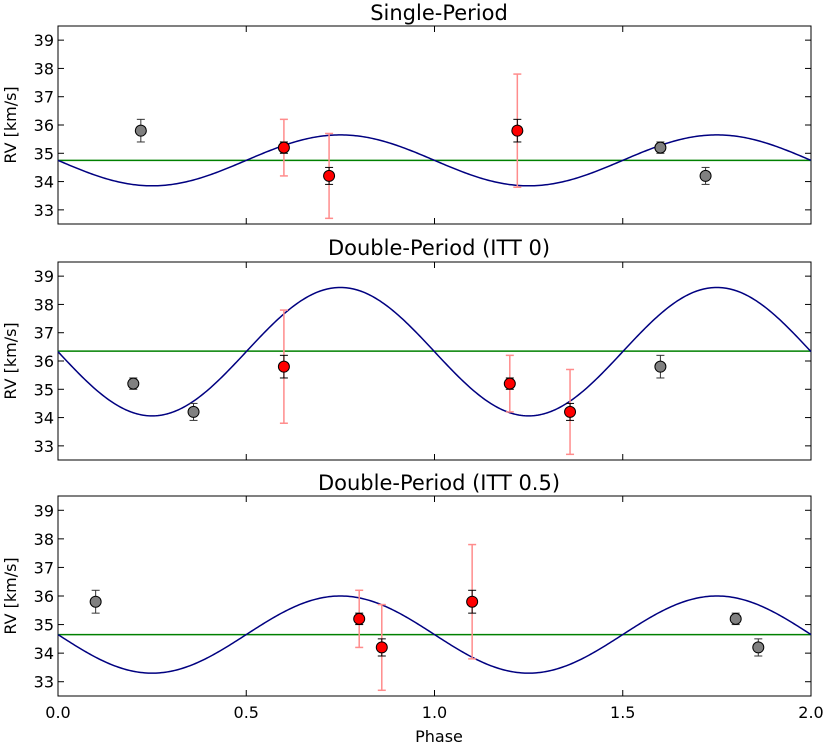 The height and width of the screenshot is (745, 830). Describe the element at coordinates (810, 712) in the screenshot. I see `x-tick-label: 2.0` at that location.